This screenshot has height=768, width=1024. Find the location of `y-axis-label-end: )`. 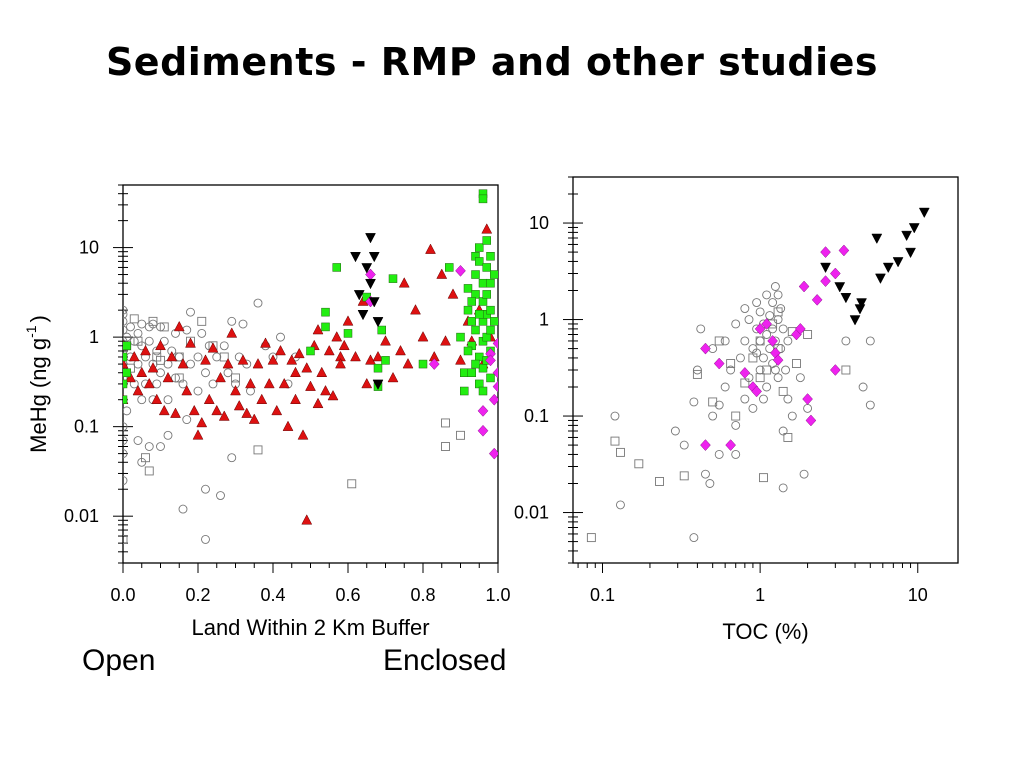

y-axis-label-end: ) is located at coordinates (38, 318).